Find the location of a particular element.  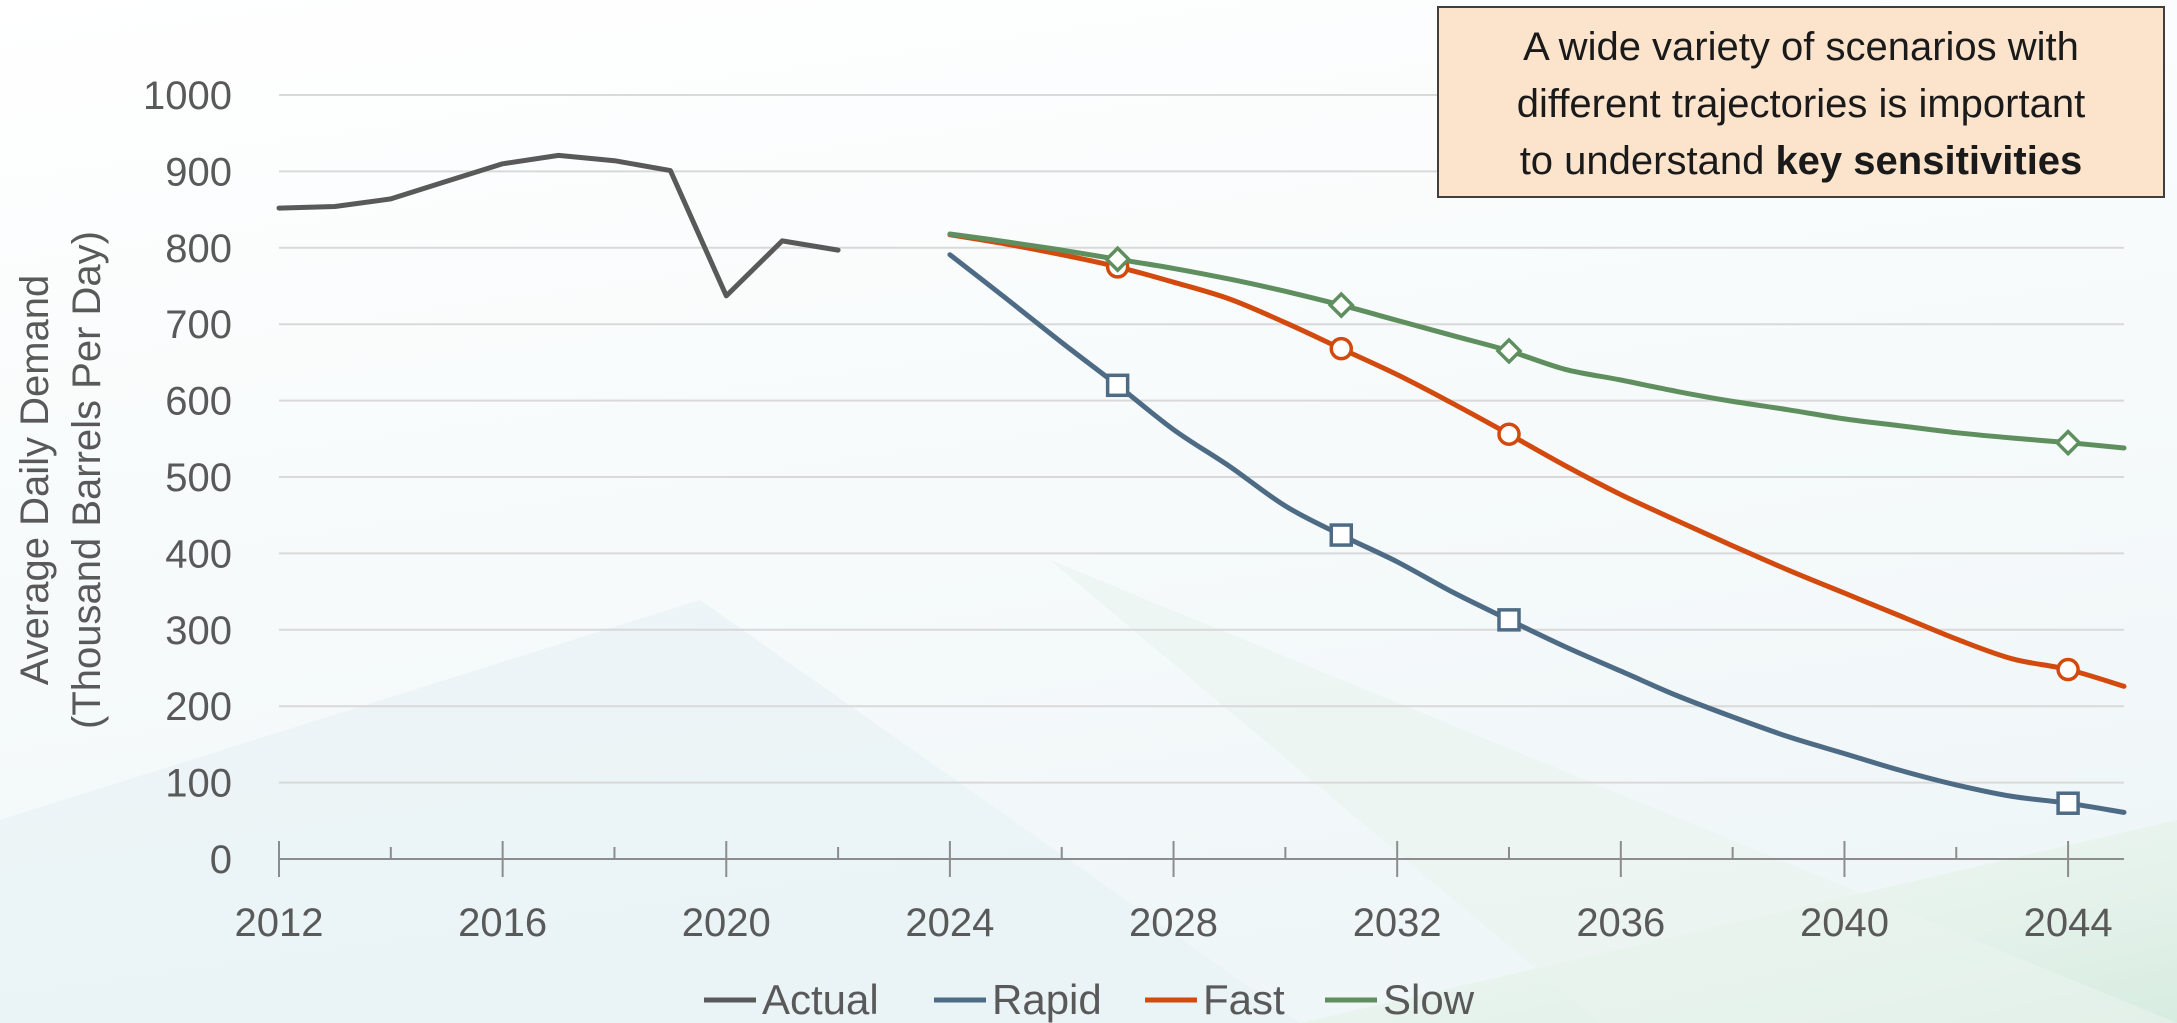

series-line-slow is located at coordinates (1537, 341).